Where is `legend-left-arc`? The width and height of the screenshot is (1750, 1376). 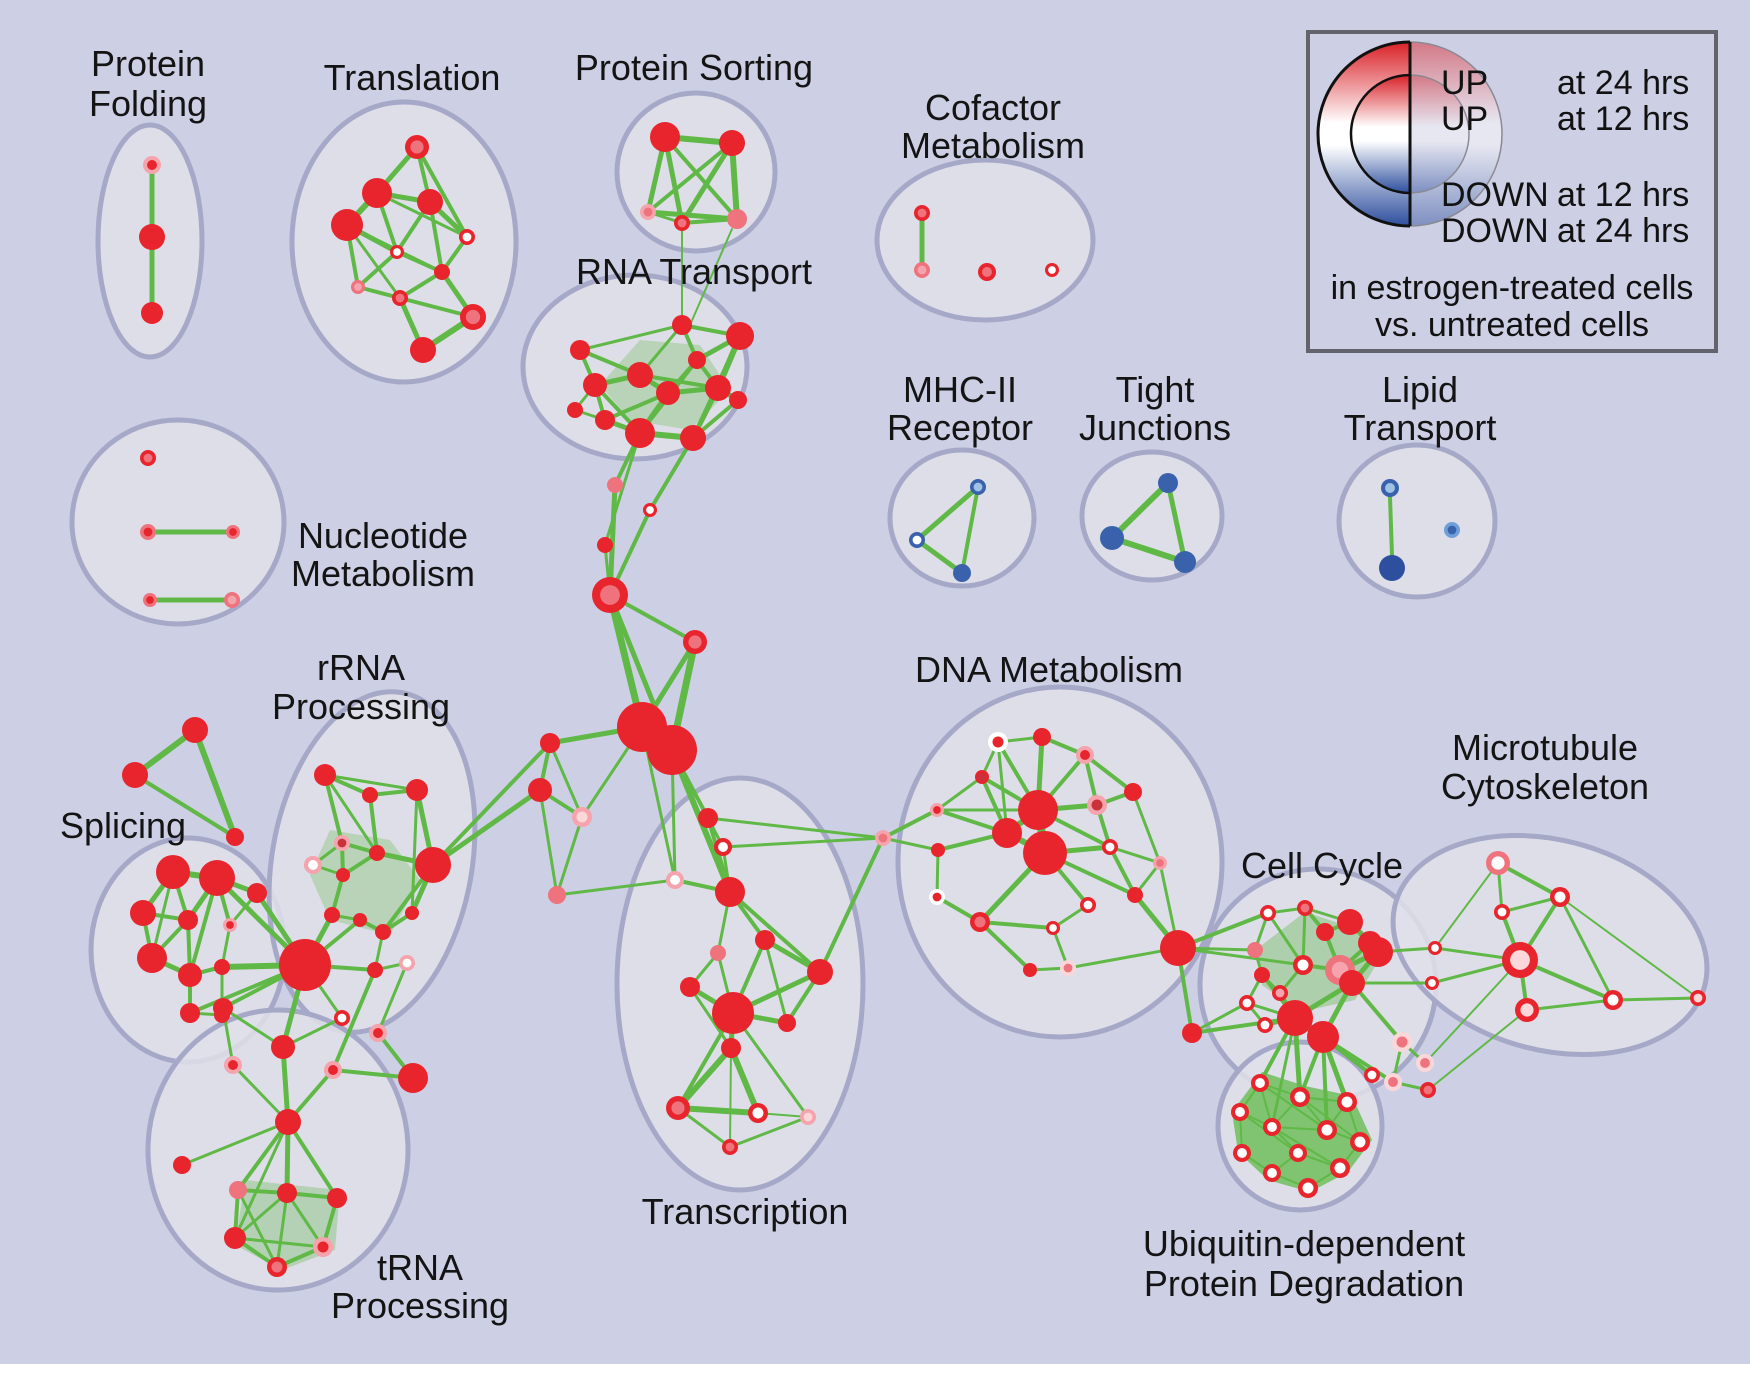 legend-left-arc is located at coordinates (1363, 134).